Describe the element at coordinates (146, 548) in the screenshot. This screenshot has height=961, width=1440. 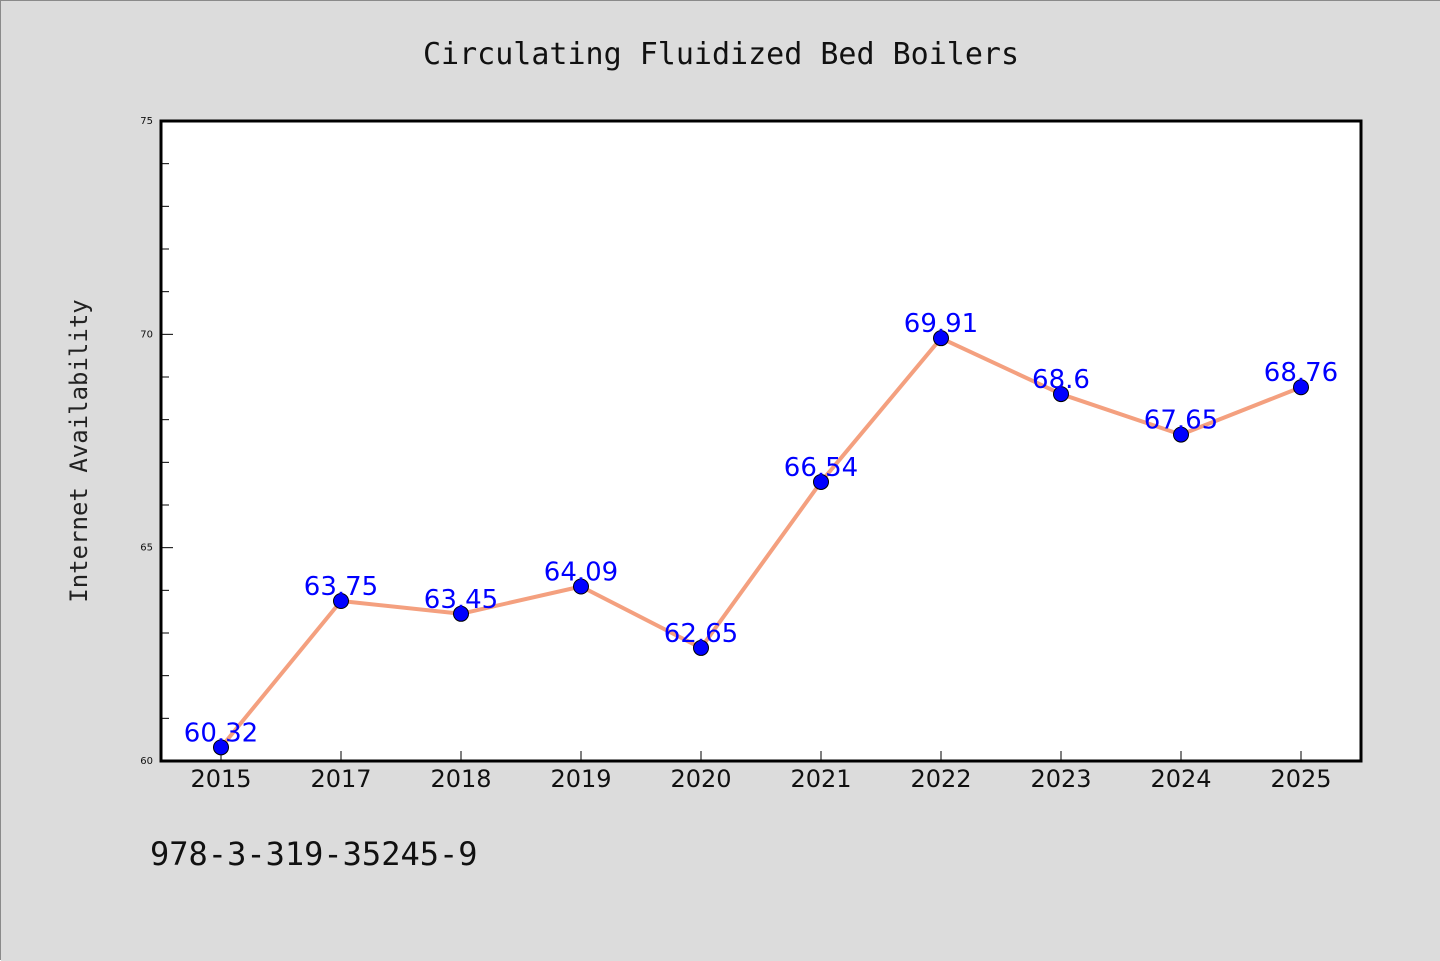
I see `y-tick-label: 65` at that location.